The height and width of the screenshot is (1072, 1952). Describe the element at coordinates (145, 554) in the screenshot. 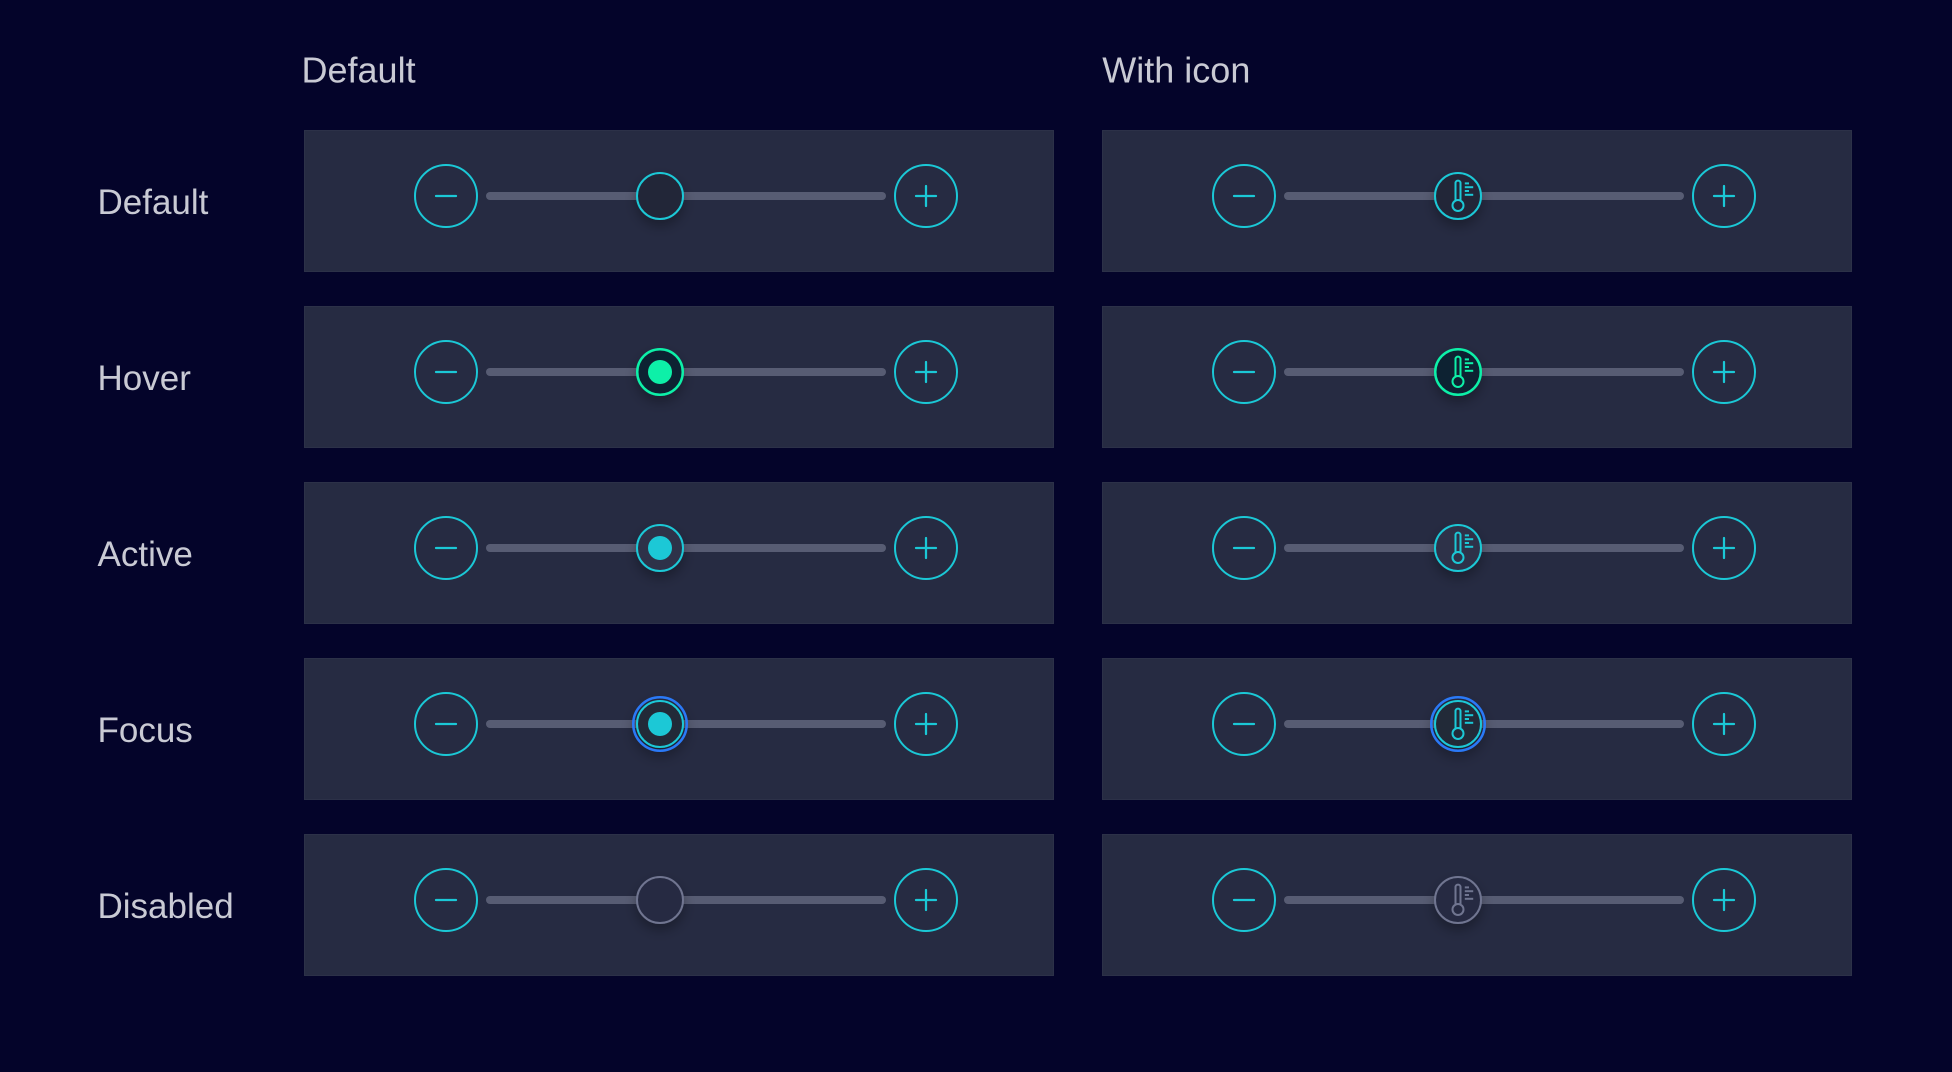

I see `svg-text: Active` at that location.